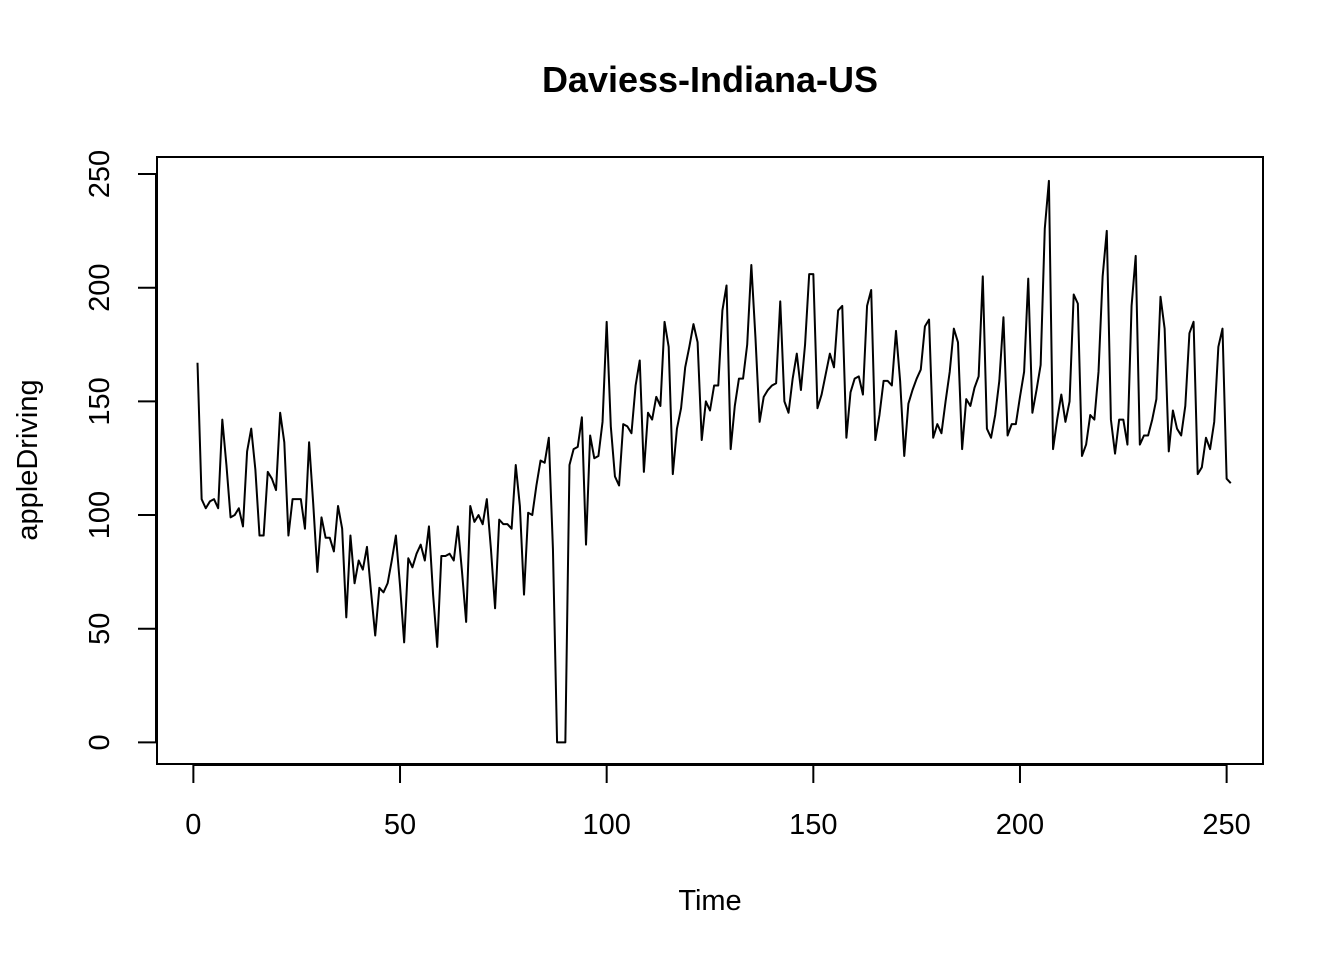 The width and height of the screenshot is (1344, 965). Describe the element at coordinates (100, 174) in the screenshot. I see `y-tick-label: 250` at that location.